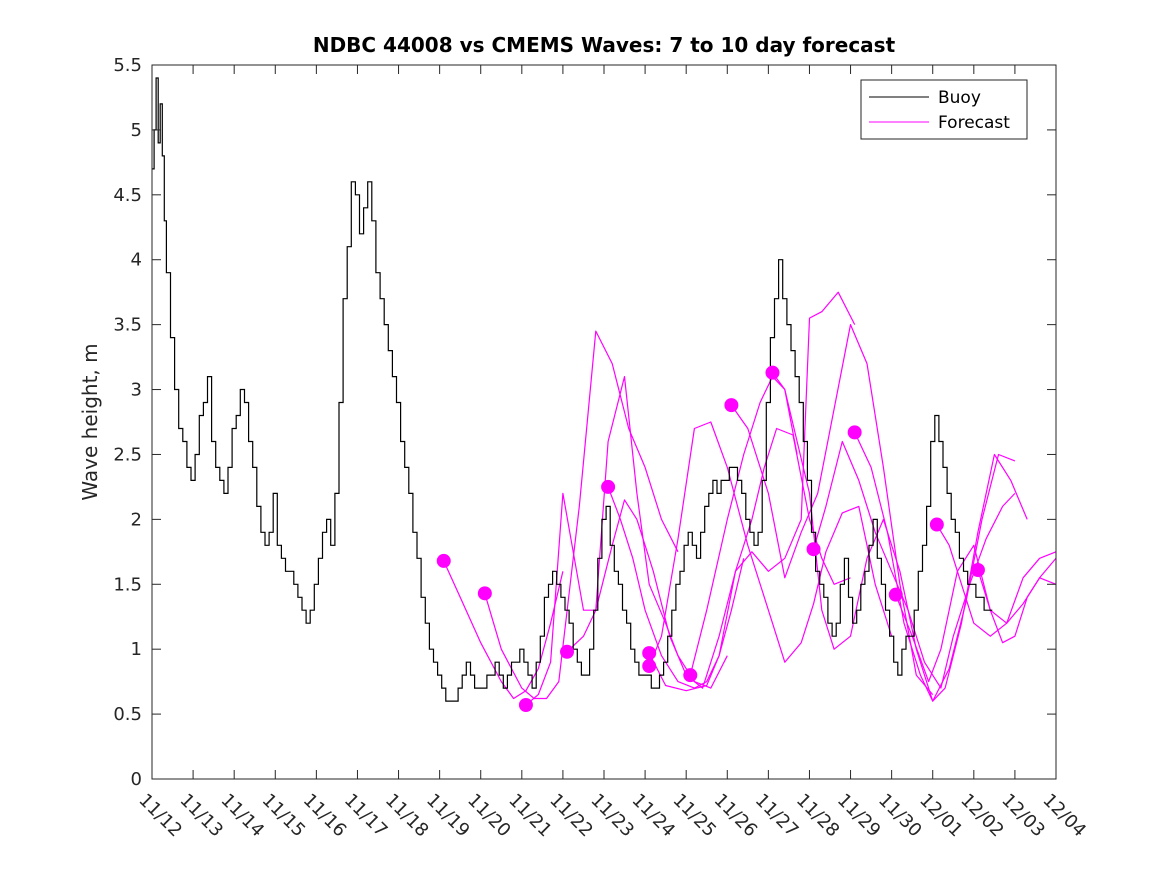 This screenshot has height=875, width=1167. I want to click on y-tick-label: 0, so click(136, 779).